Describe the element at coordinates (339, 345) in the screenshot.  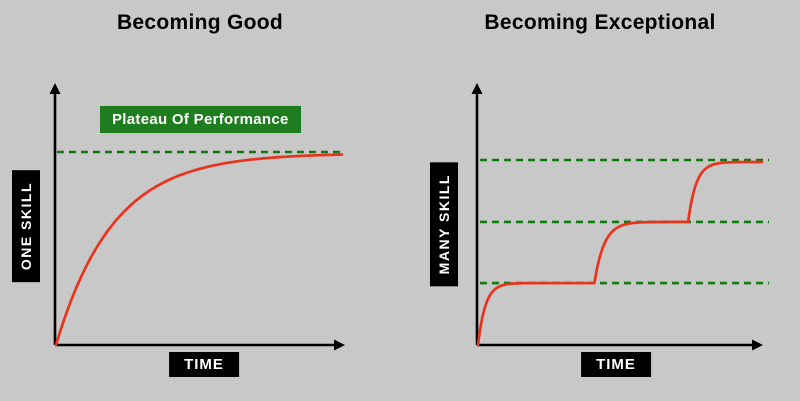
I see `left-x-axis-arrow-icon` at that location.